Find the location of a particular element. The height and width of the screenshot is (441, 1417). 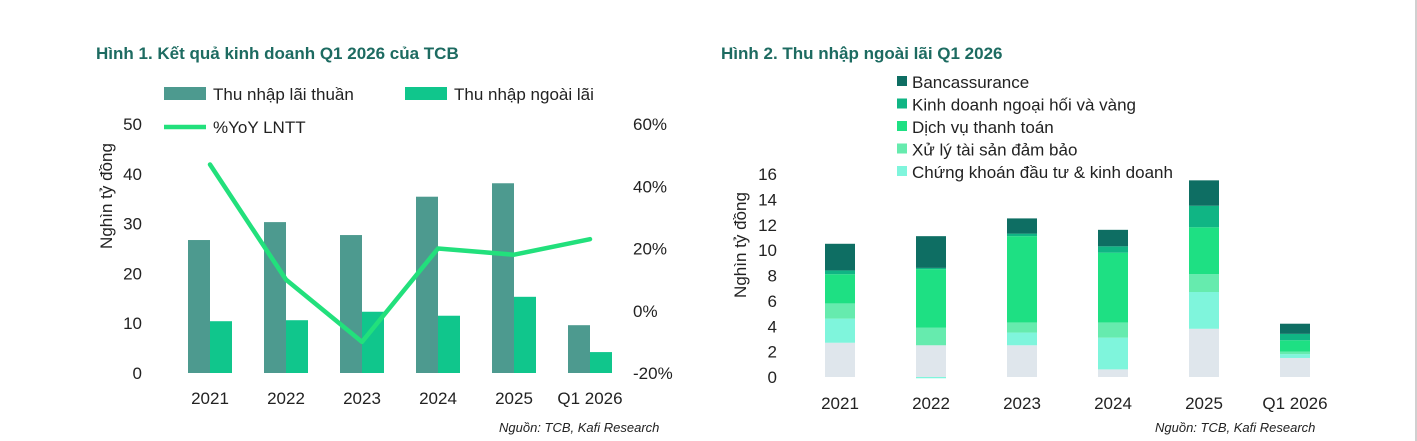

figure-1-source: Nguồn: TCB, Kafi Research is located at coordinates (579, 427).